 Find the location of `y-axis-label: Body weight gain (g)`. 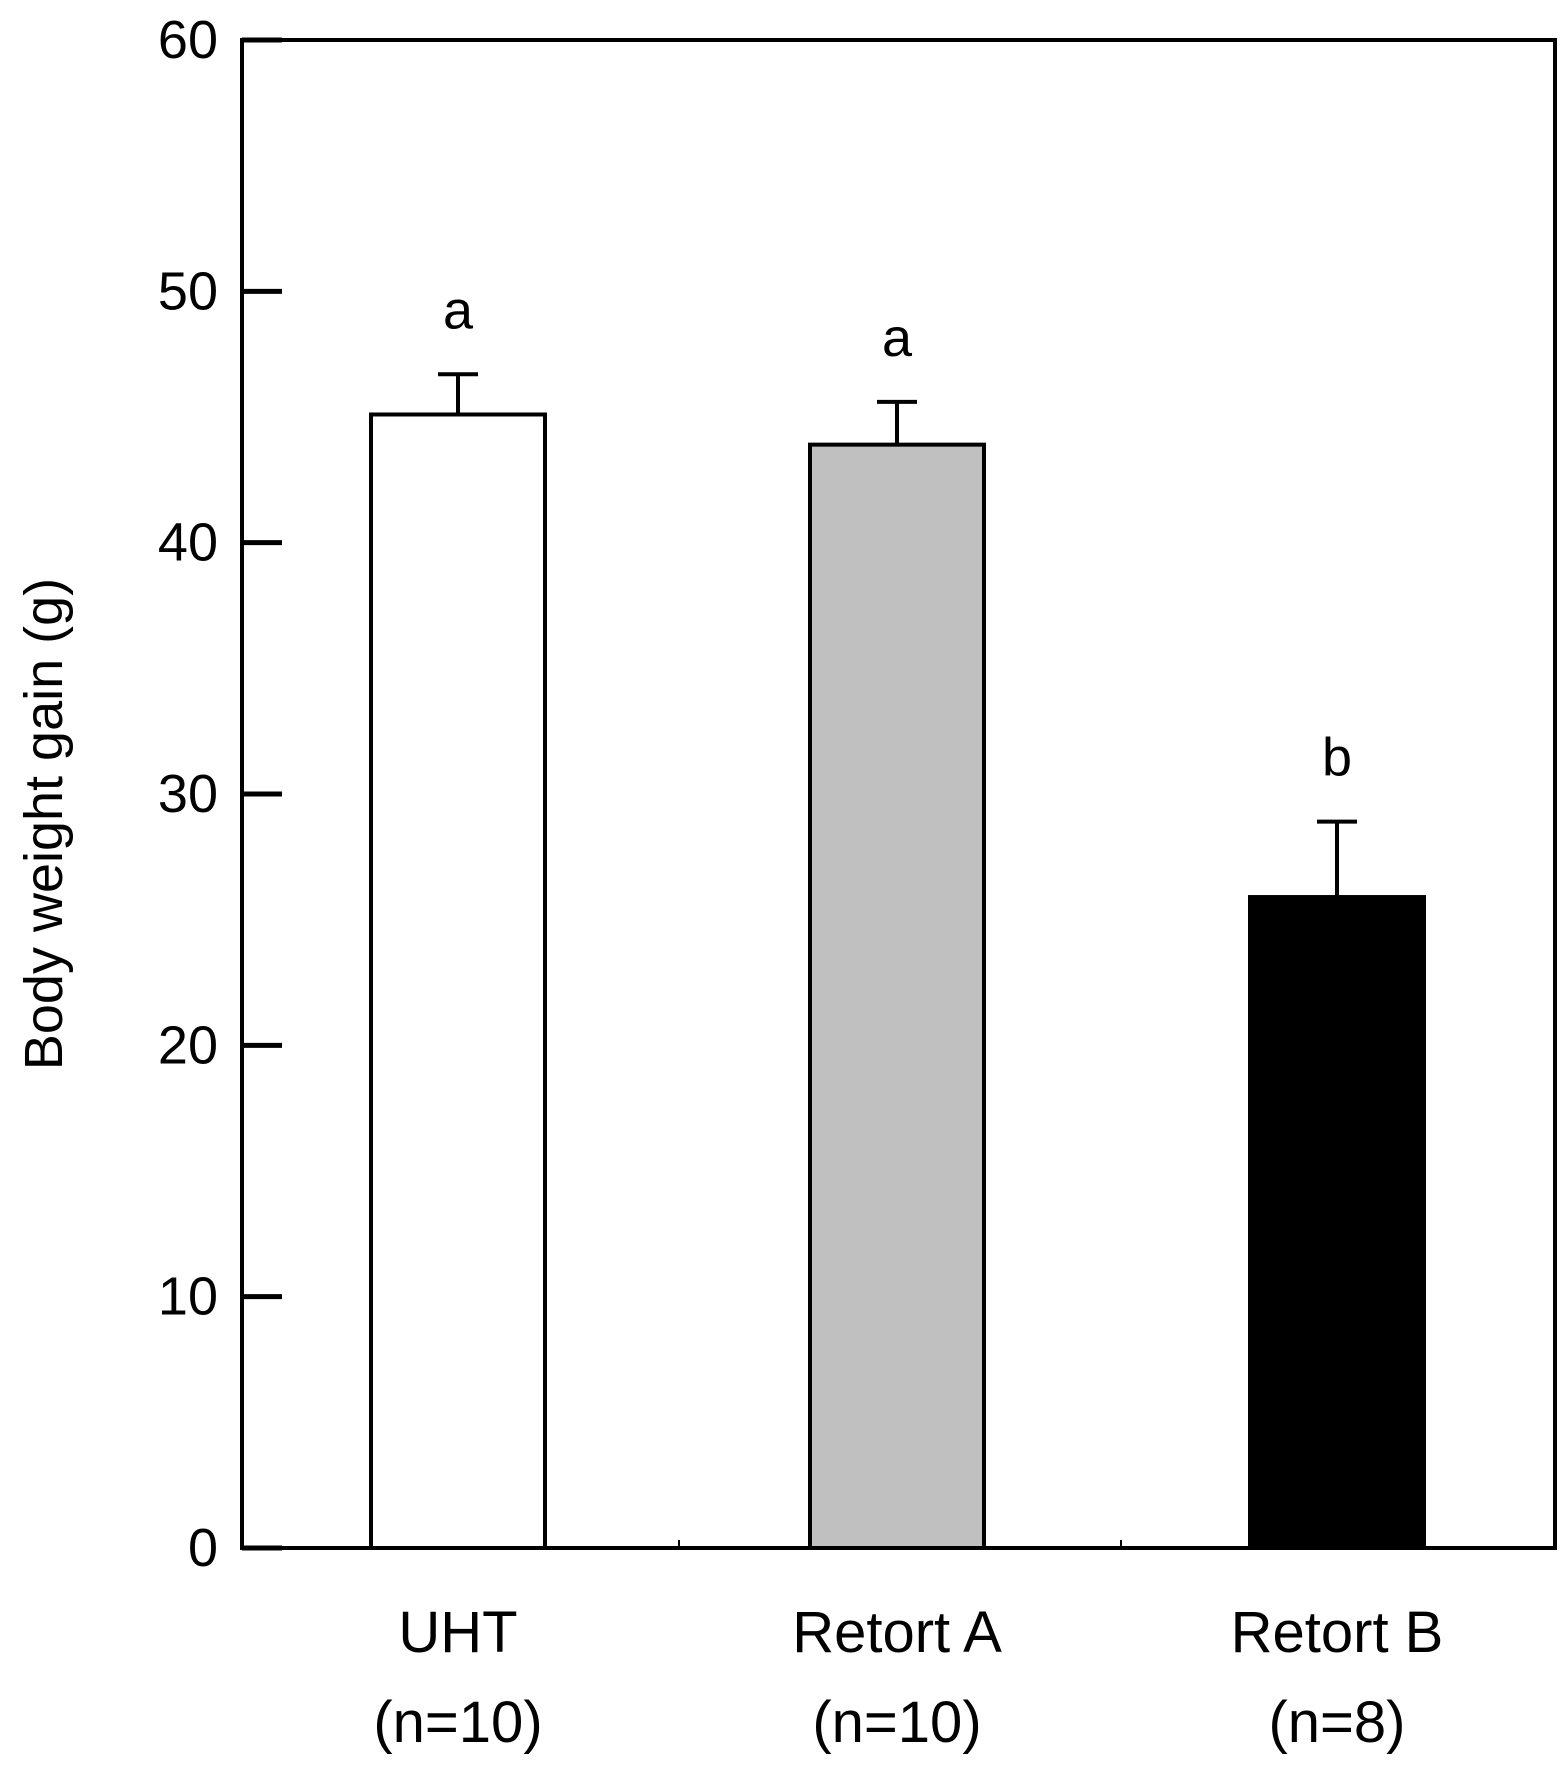

y-axis-label: Body weight gain (g) is located at coordinates (44, 824).